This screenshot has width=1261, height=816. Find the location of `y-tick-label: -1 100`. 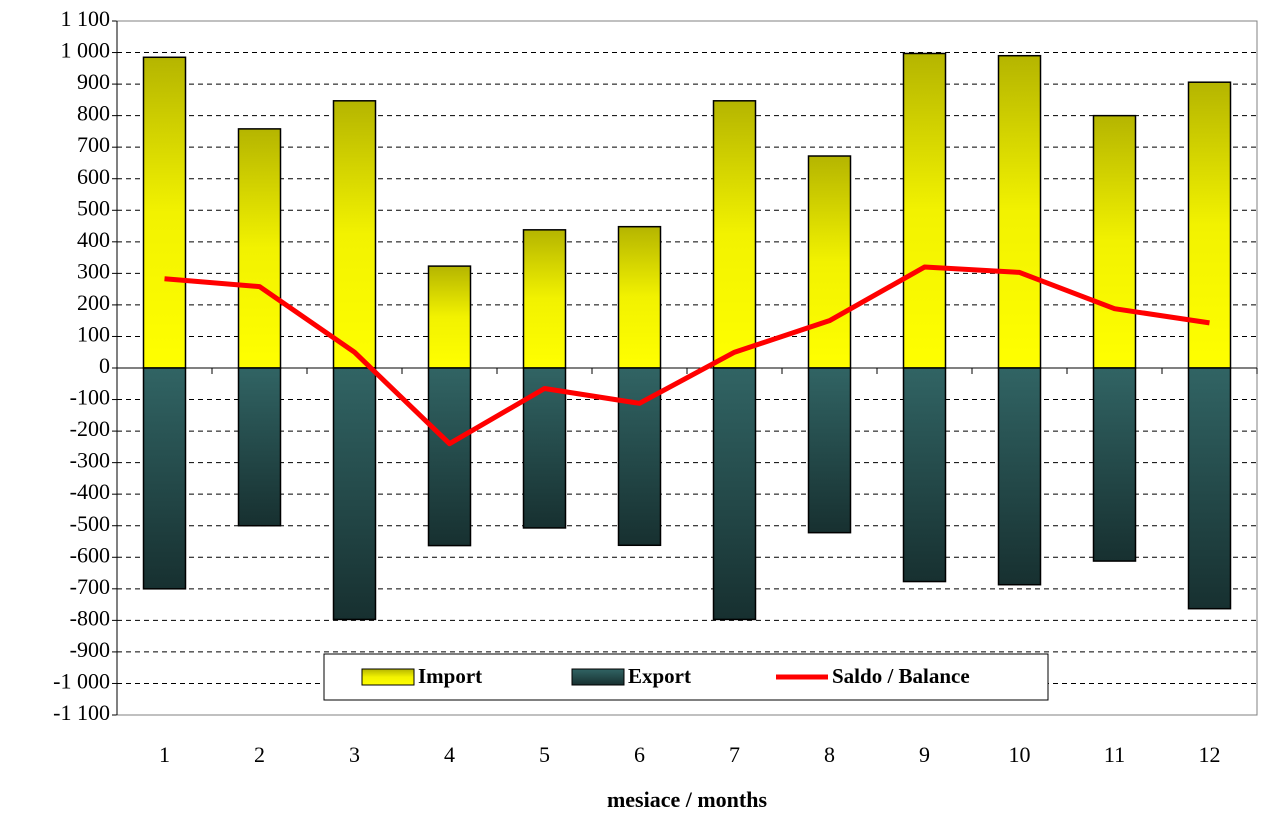

y-tick-label: -1 100 is located at coordinates (81, 712).